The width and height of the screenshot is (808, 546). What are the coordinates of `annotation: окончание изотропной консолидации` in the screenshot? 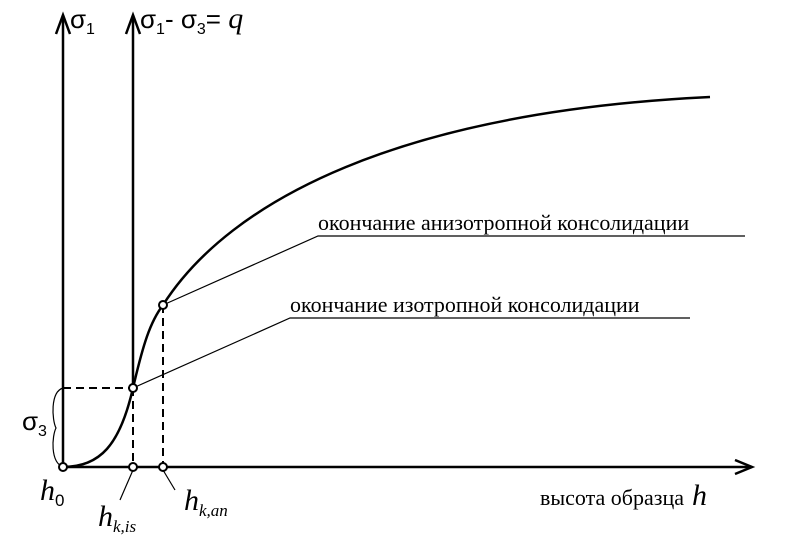 It's located at (465, 304).